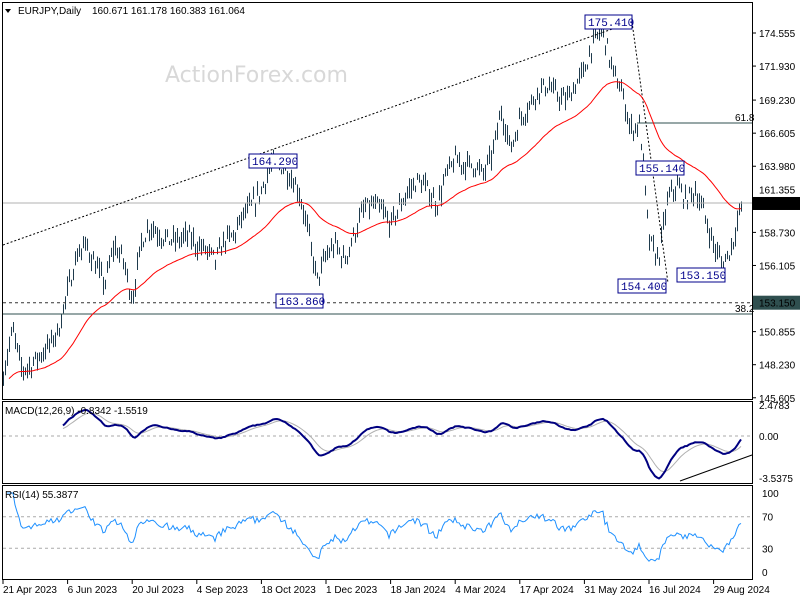 This screenshot has width=800, height=600. What do you see at coordinates (49, 11) in the screenshot?
I see `symbol-label: EURJPY,Daily` at bounding box center [49, 11].